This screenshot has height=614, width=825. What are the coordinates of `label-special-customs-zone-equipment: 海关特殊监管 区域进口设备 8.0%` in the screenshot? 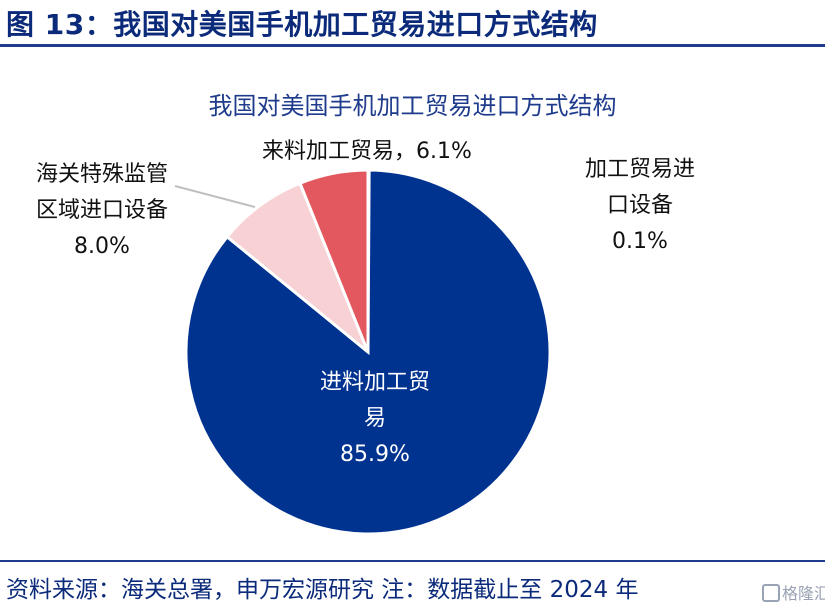 It's located at (102, 211).